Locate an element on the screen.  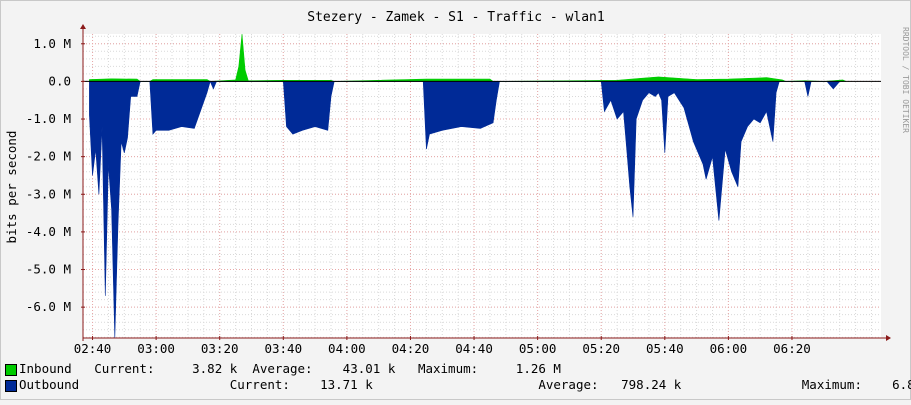
inbound-maximum-value: 1.26 M is located at coordinates (538, 368).